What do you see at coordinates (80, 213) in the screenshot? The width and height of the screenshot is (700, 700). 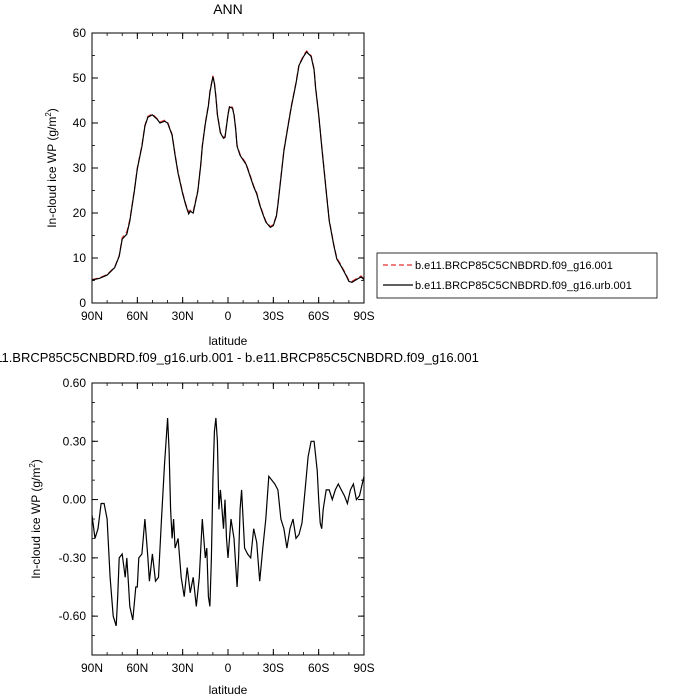 I see `top-y-tick-label: 20` at bounding box center [80, 213].